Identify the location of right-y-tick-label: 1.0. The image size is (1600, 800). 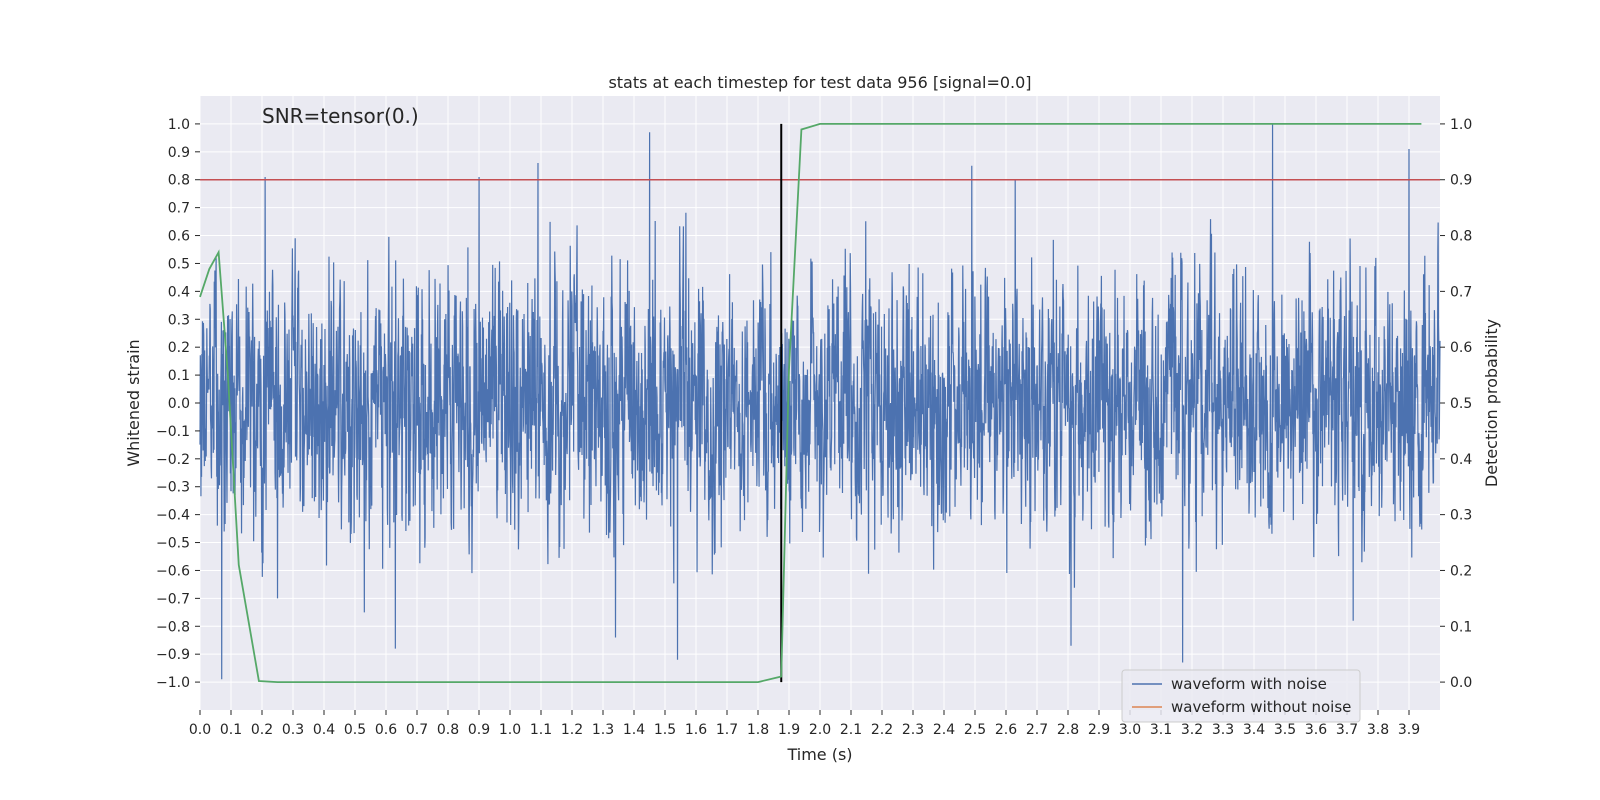
(1461, 125).